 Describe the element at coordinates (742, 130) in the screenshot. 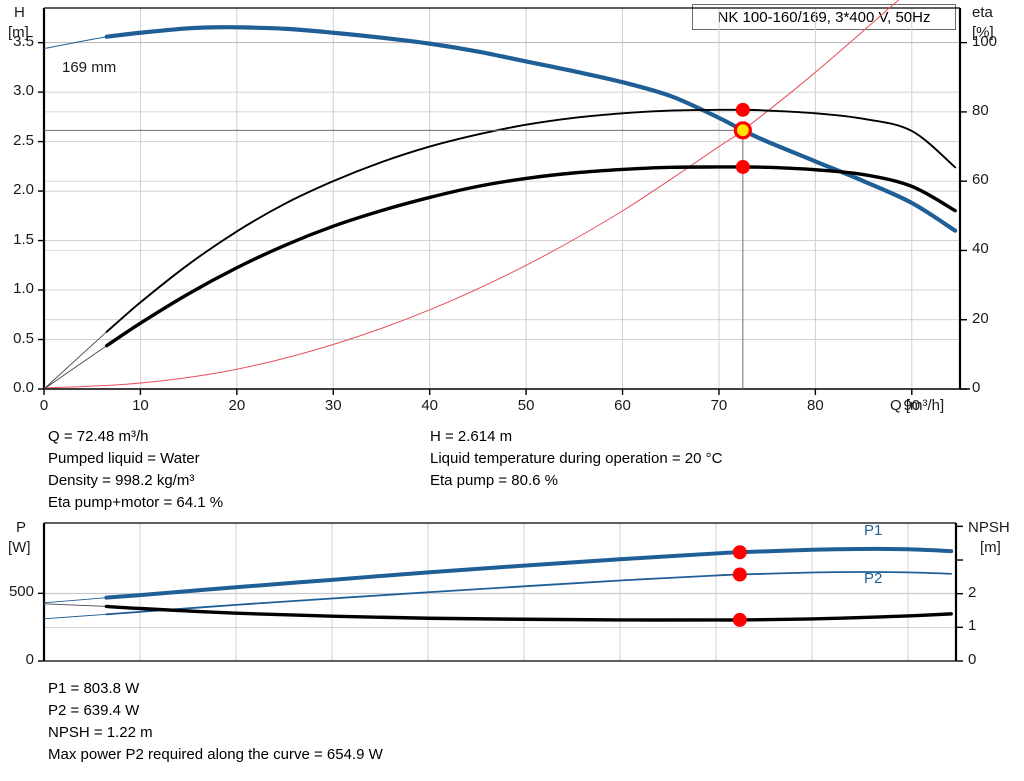

I see `duty-point-marker` at that location.